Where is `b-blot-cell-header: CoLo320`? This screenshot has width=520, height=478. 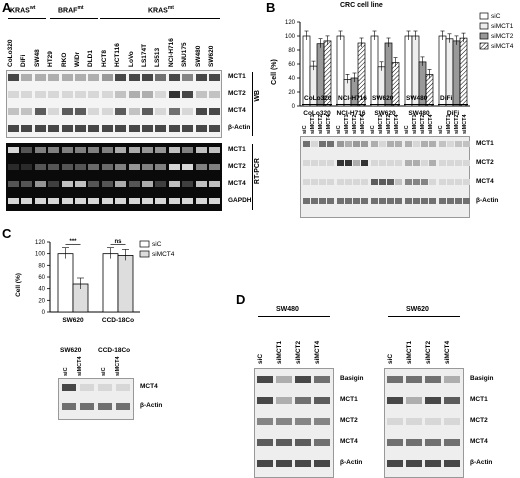 b-blot-cell-header: CoLo320 is located at coordinates (318, 98).